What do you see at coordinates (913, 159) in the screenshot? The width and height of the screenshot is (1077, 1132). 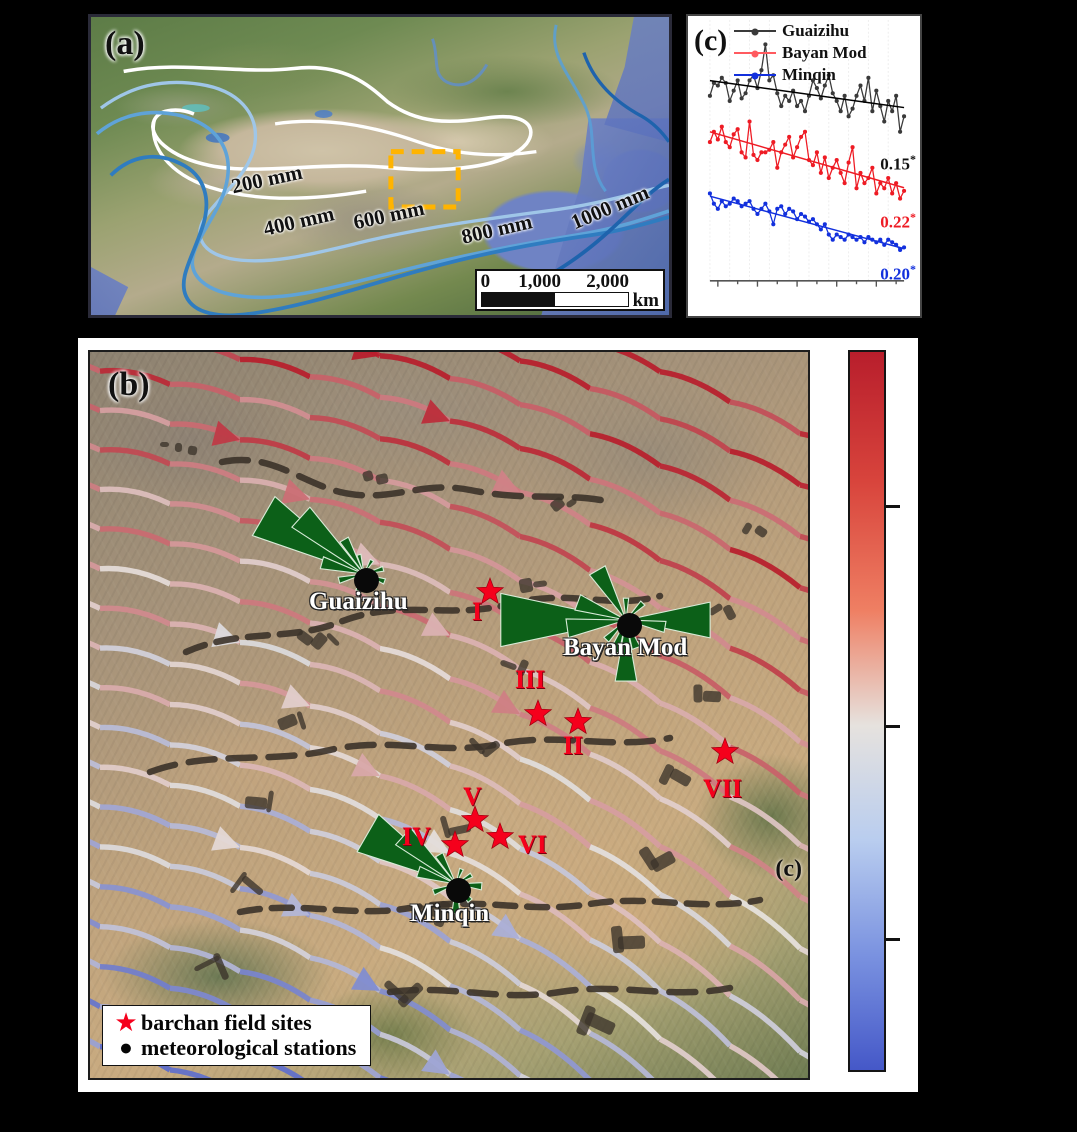 I see `trend-sig-guaizihu: *` at bounding box center [913, 159].